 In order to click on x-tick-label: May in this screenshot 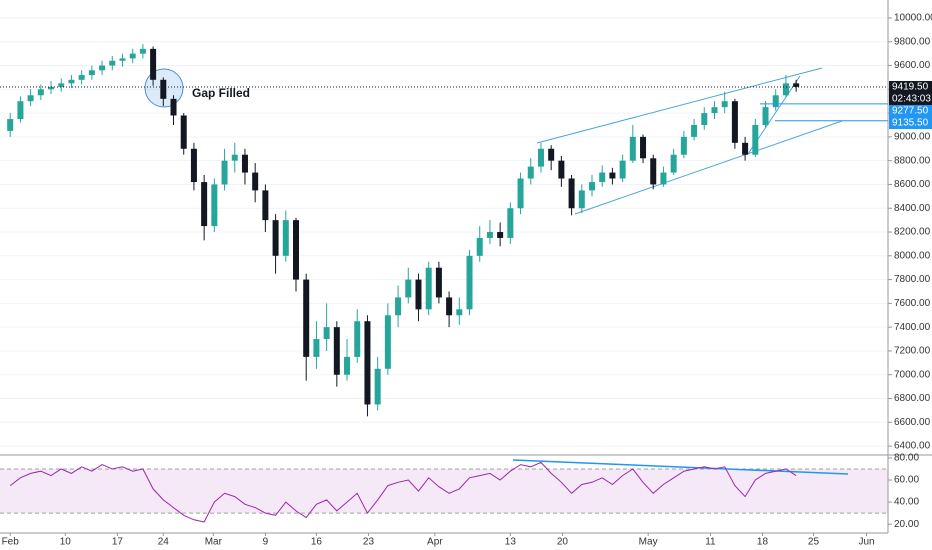, I will do `click(648, 542)`.